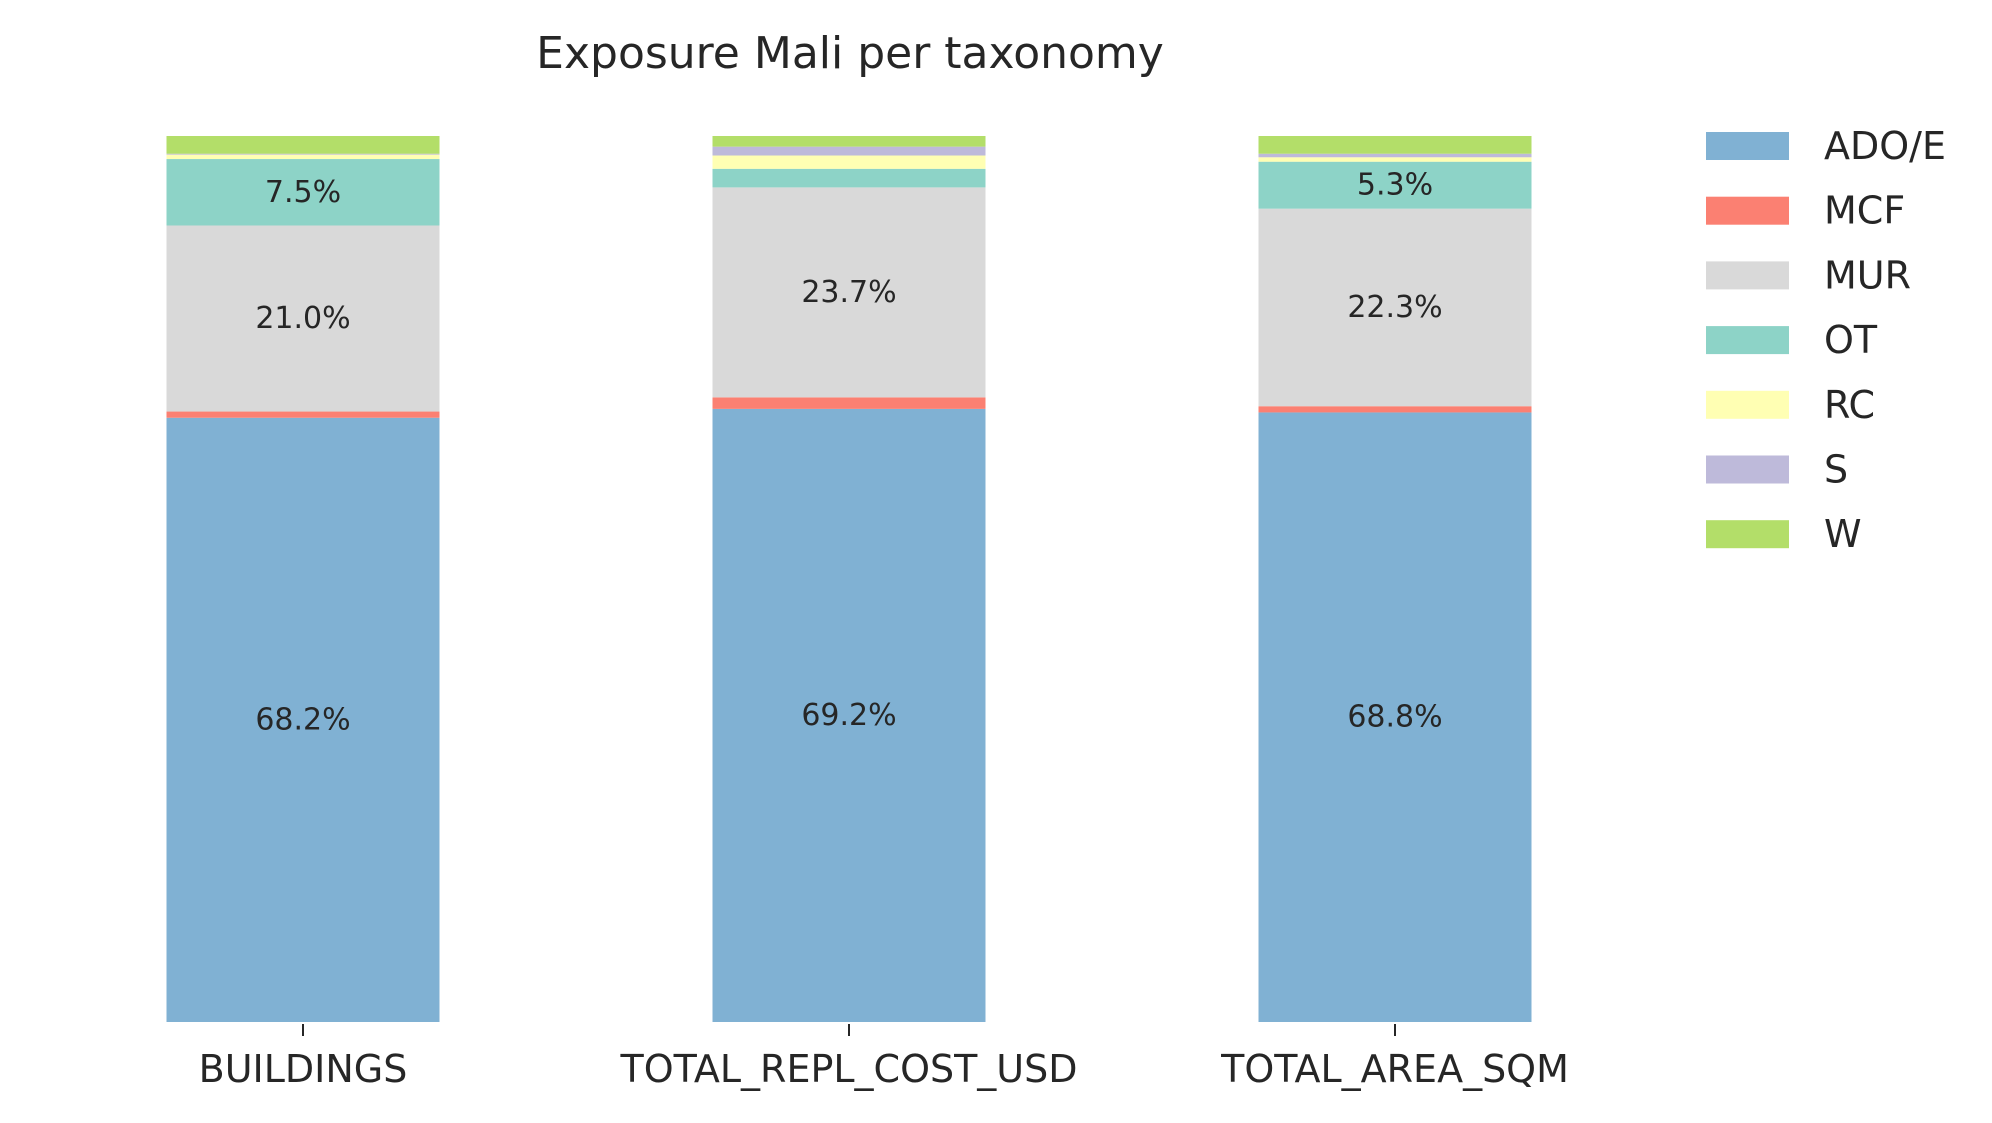 Image resolution: width=1992 pixels, height=1123 pixels. I want to click on bar-segment-buildings-s, so click(303, 154).